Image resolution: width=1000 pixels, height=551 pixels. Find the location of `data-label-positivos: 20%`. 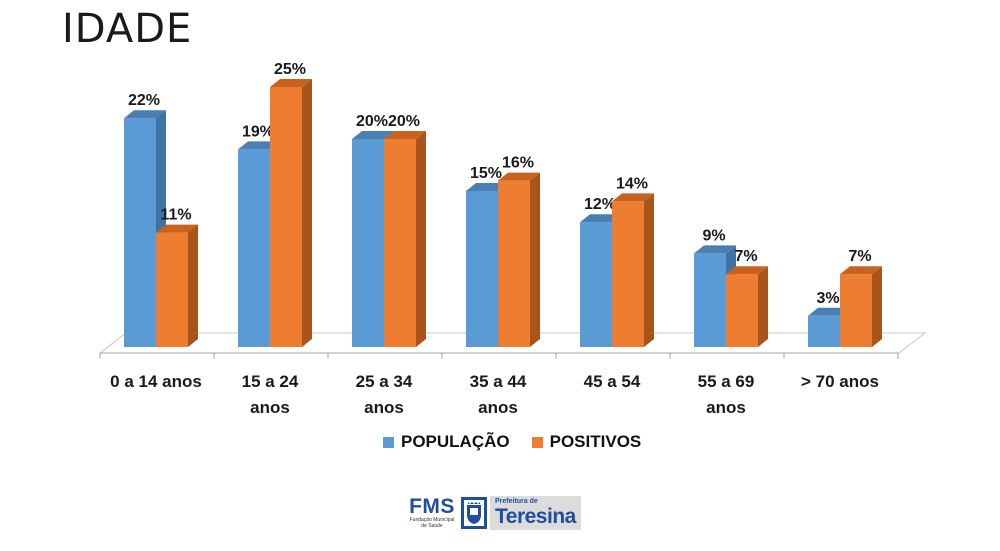

data-label-positivos: 20% is located at coordinates (404, 121).